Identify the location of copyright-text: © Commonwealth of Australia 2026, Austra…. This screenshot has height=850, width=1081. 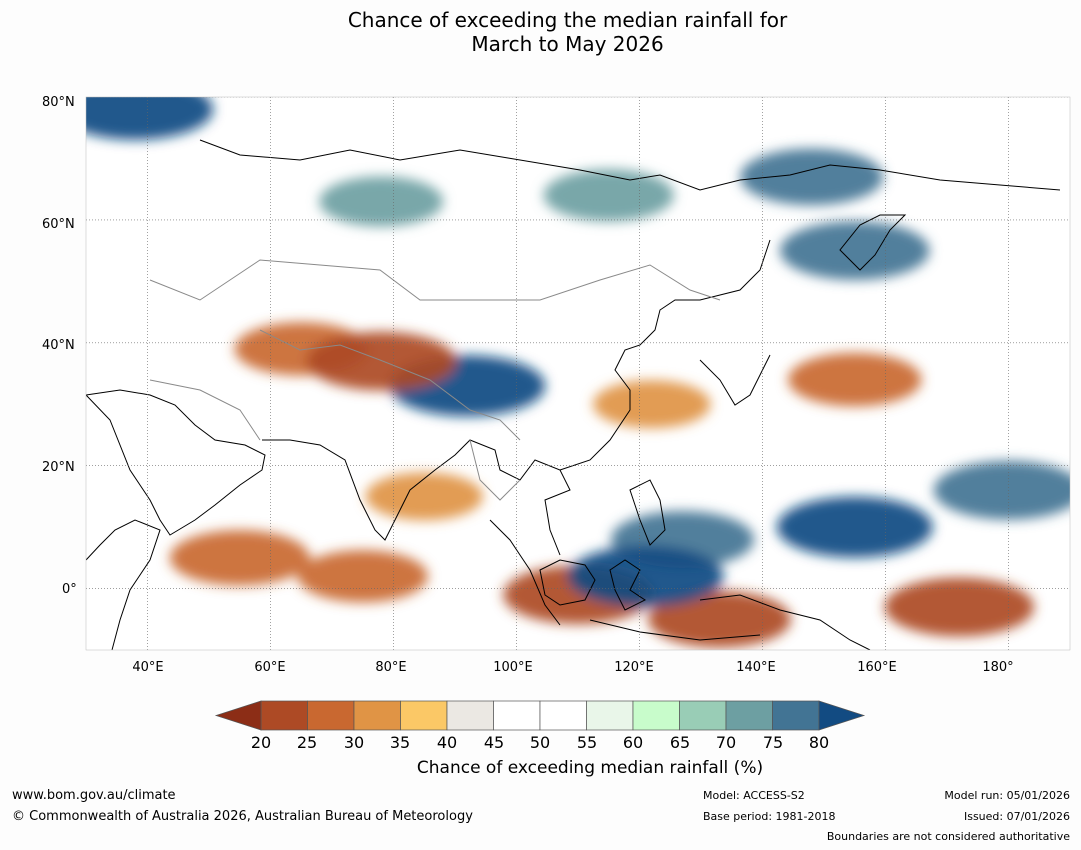
(242, 816).